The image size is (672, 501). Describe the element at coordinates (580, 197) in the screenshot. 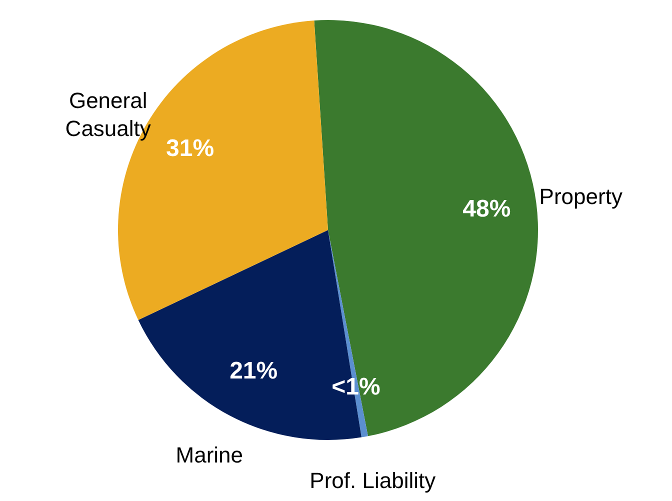

I see `slice-label: Property` at that location.